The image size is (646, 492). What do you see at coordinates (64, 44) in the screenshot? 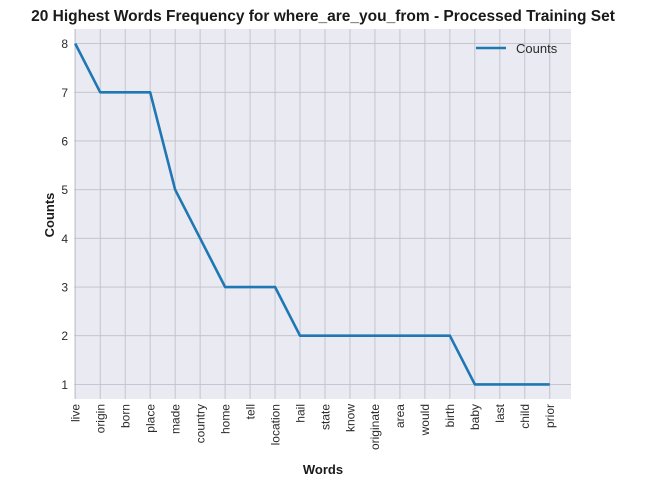
I see `y-tick-label: 8` at bounding box center [64, 44].